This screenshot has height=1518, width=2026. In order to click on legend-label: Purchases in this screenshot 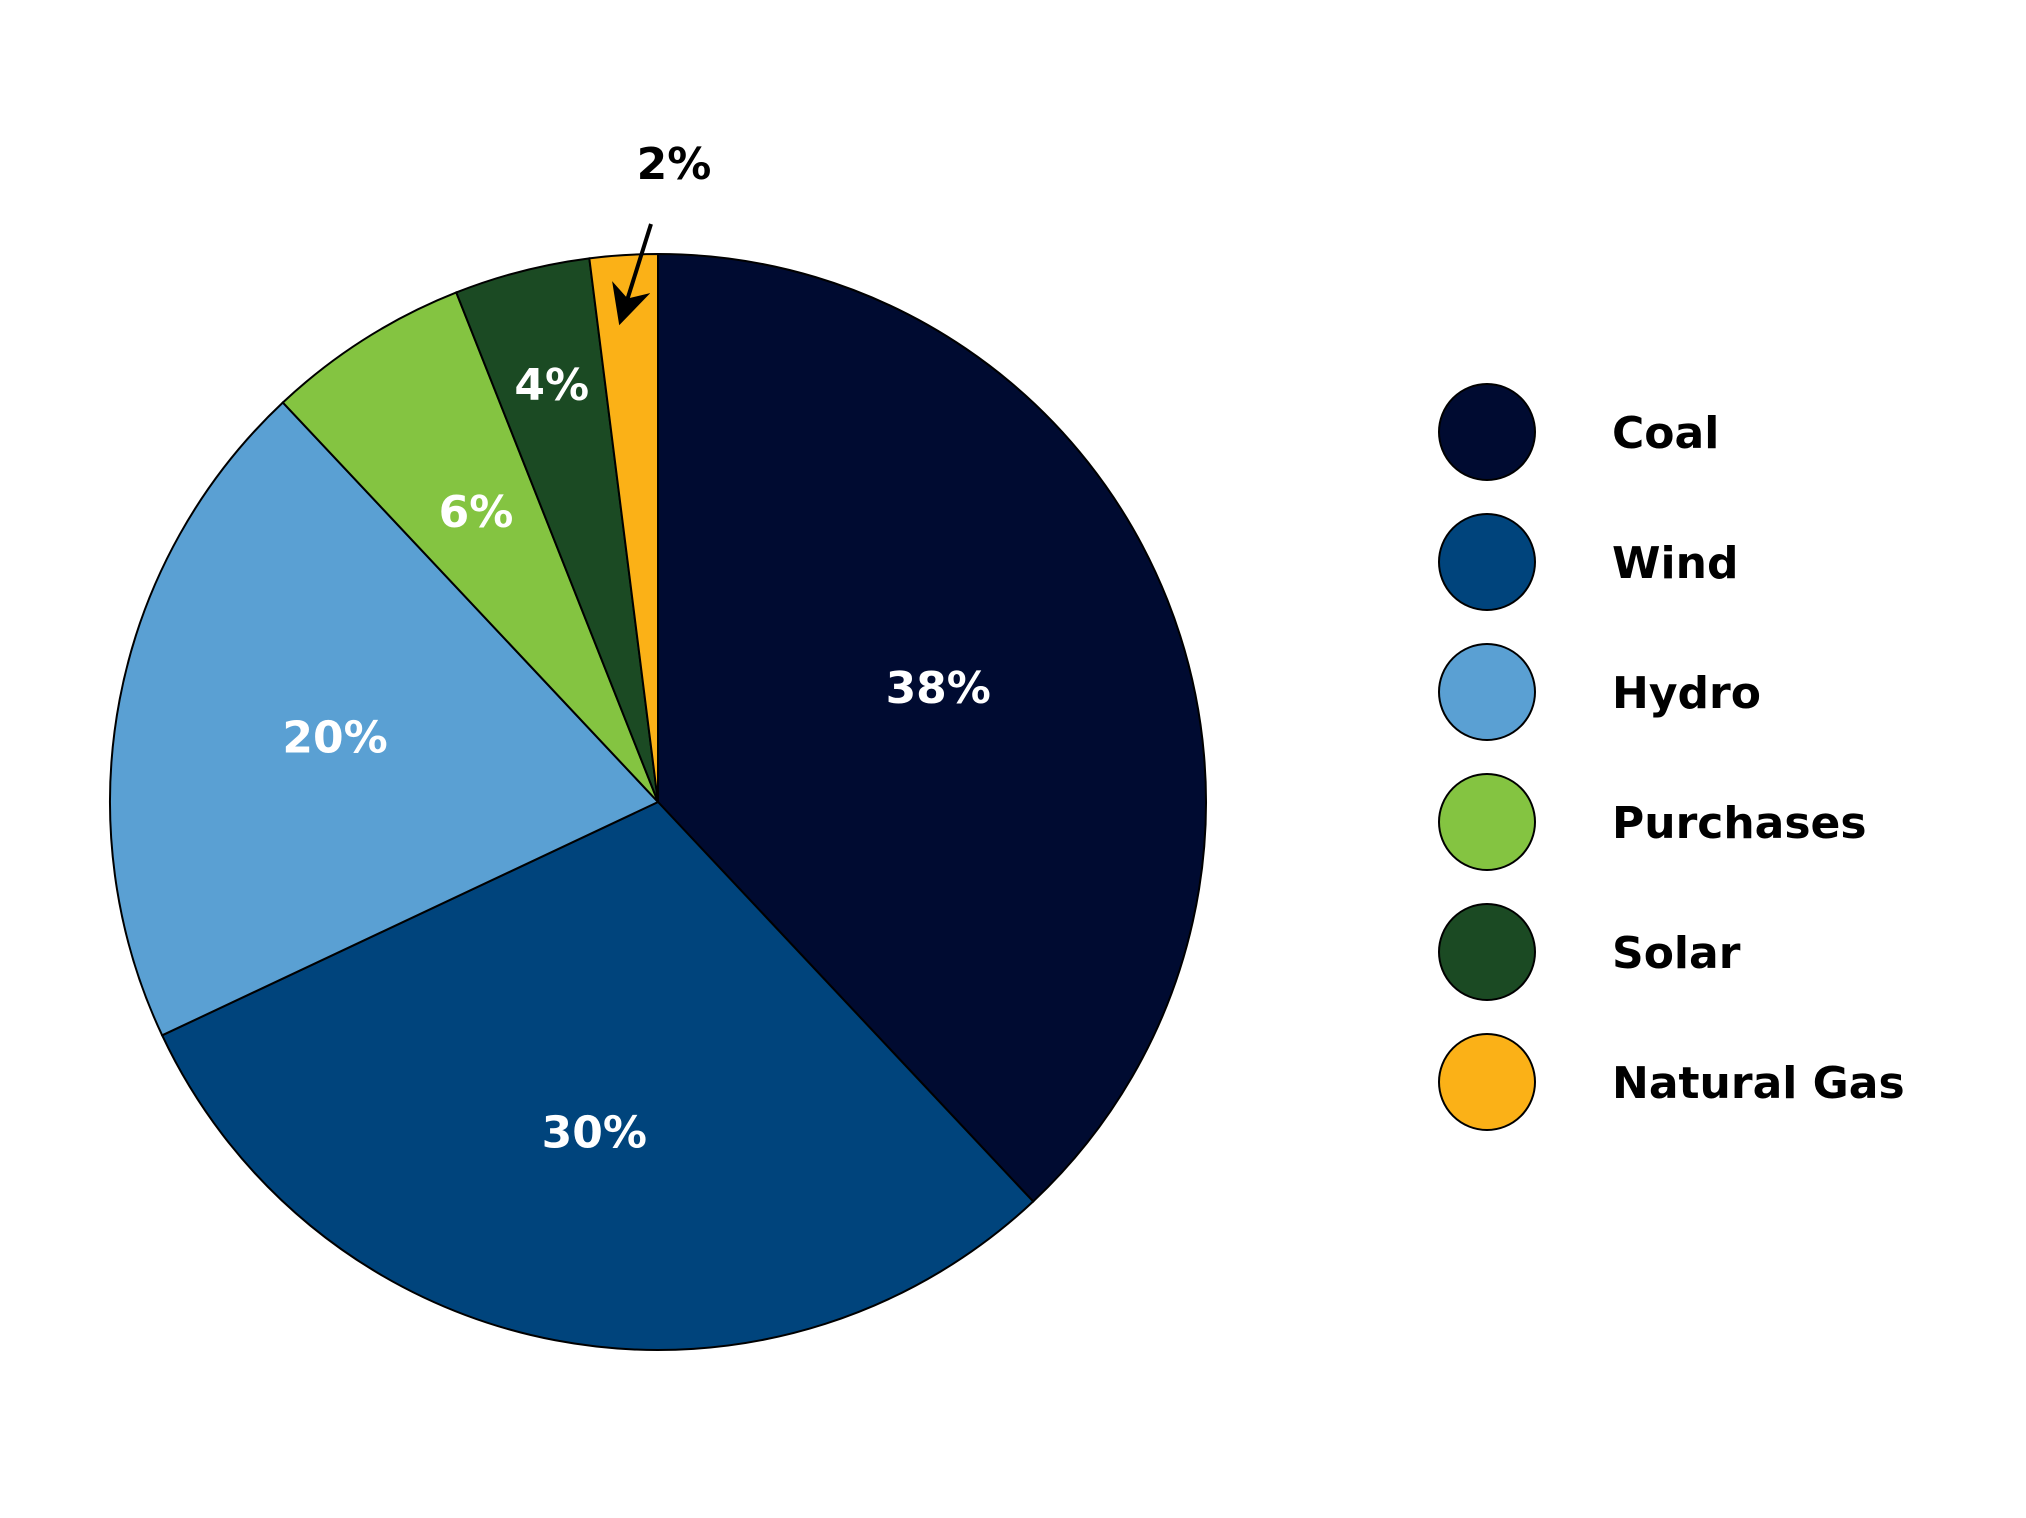, I will do `click(1739, 823)`.